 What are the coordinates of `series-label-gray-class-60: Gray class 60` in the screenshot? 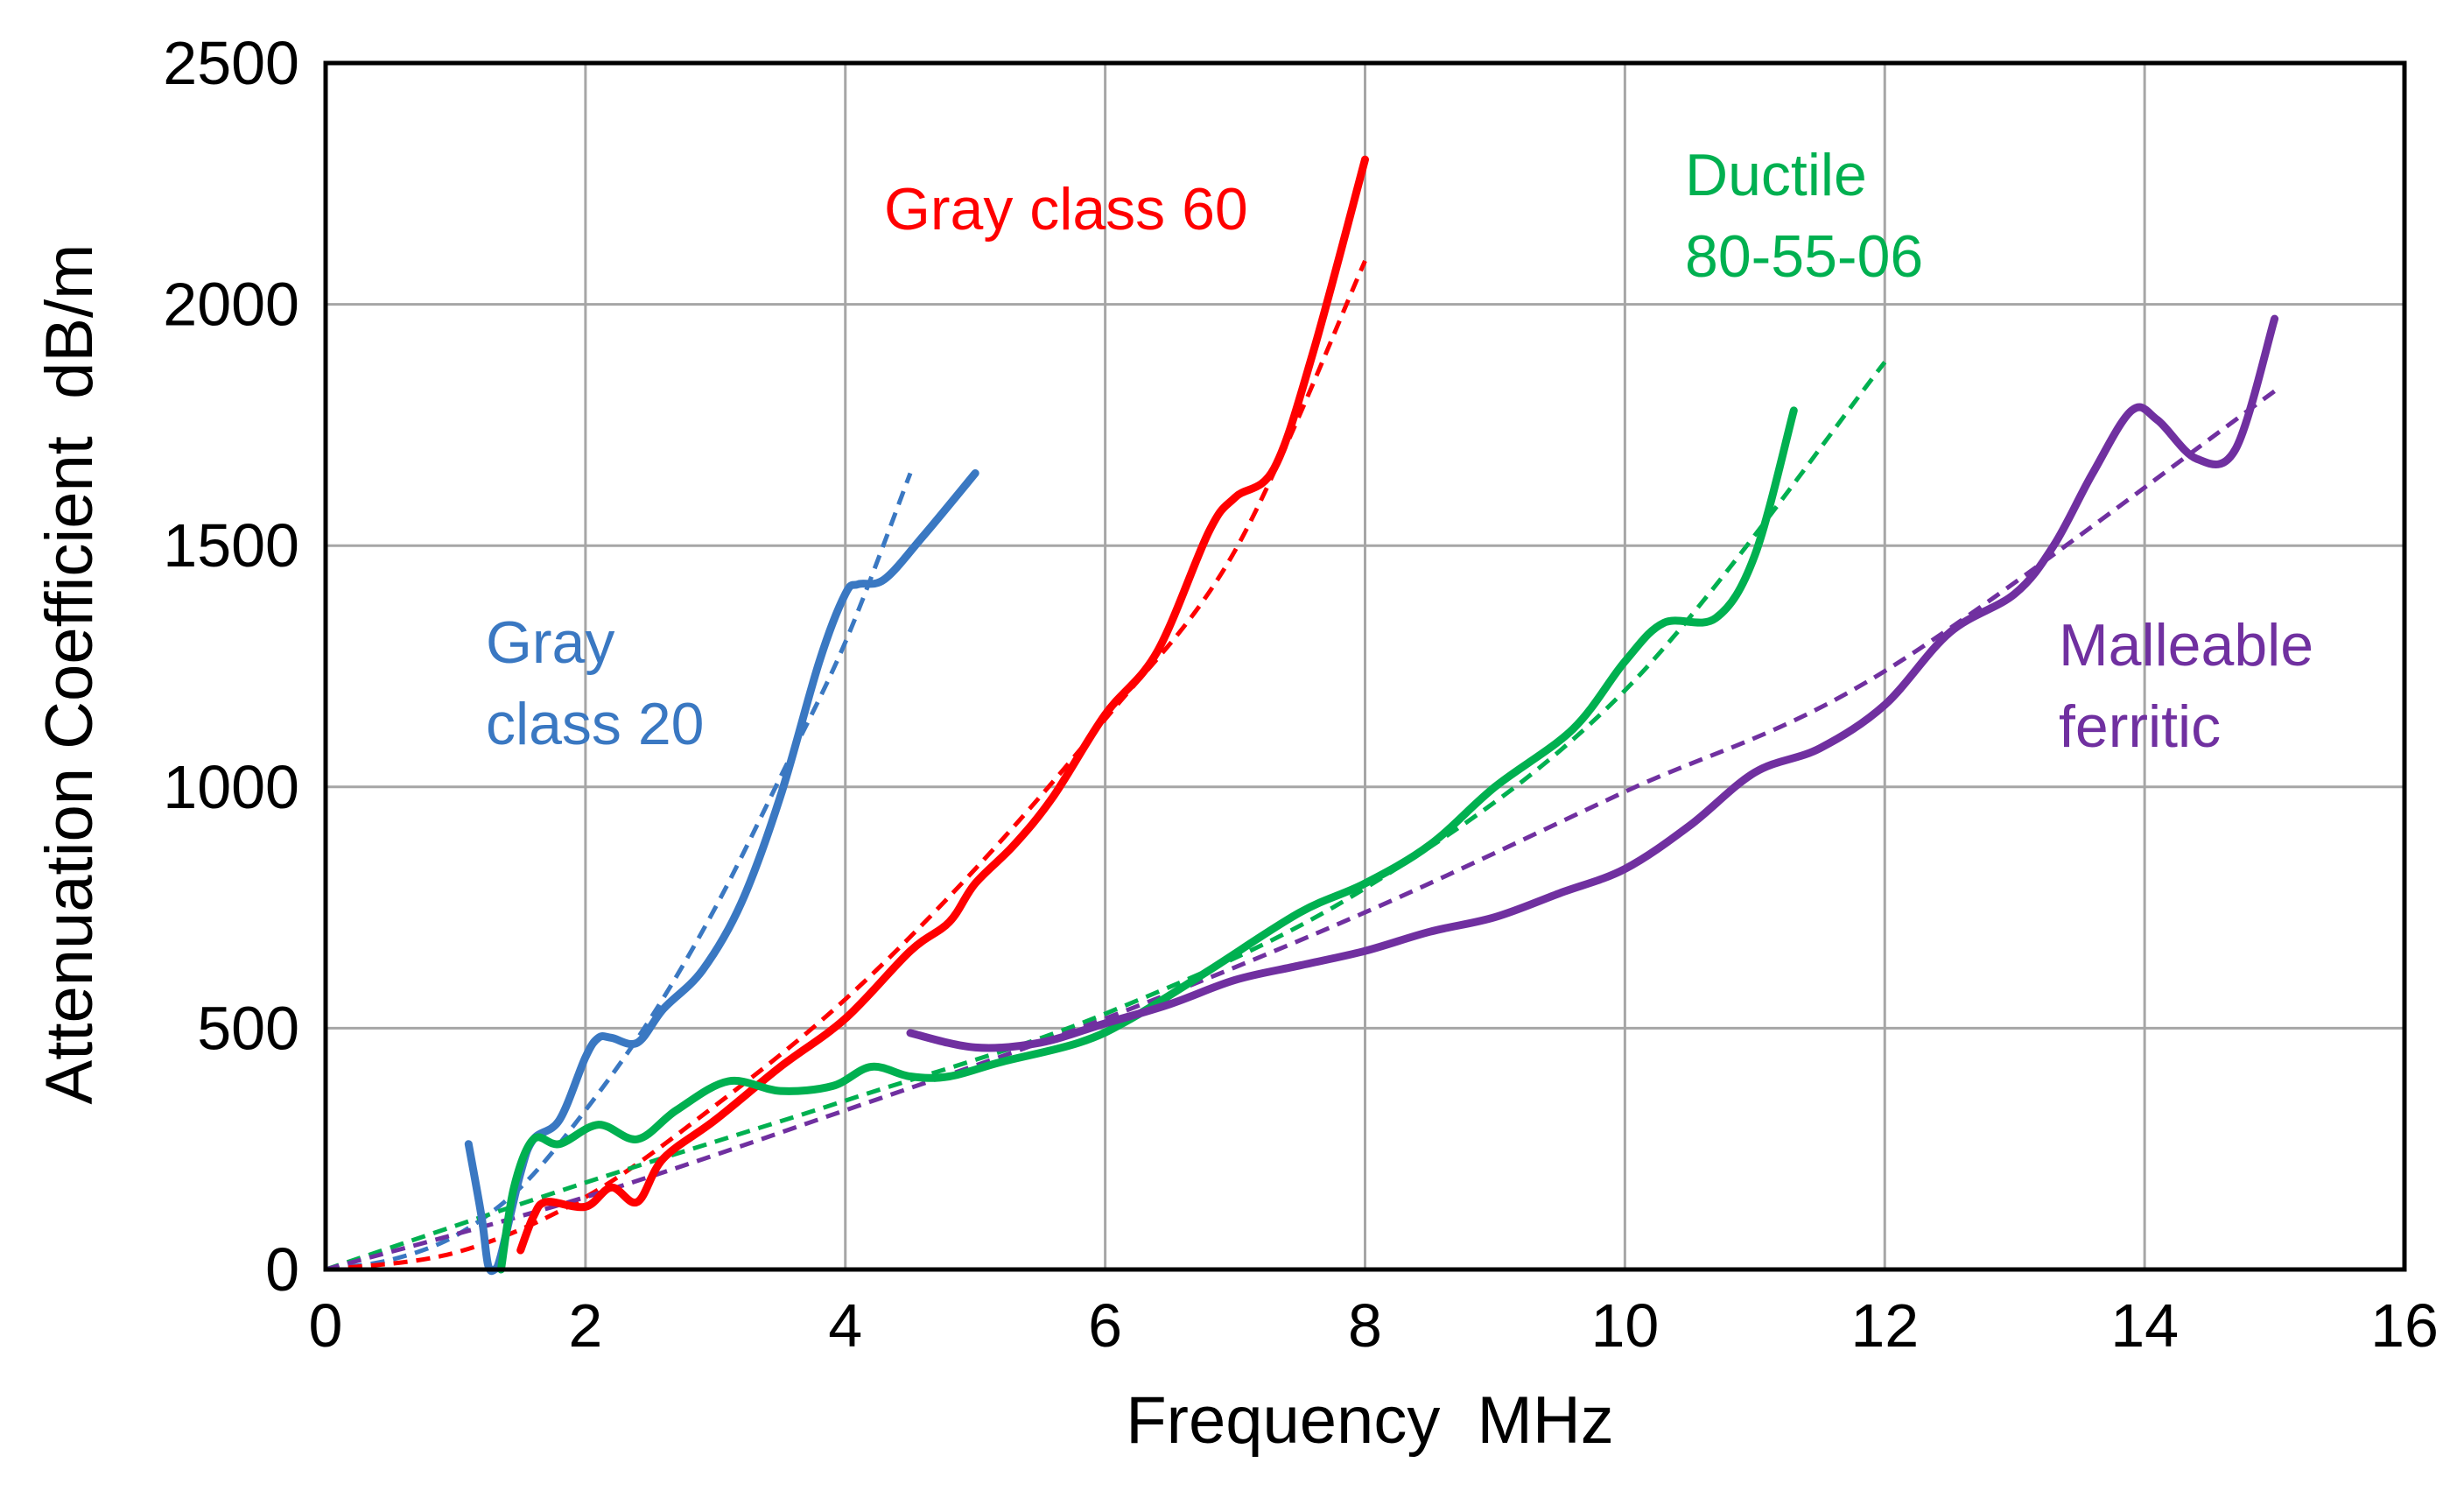 It's located at (1066, 209).